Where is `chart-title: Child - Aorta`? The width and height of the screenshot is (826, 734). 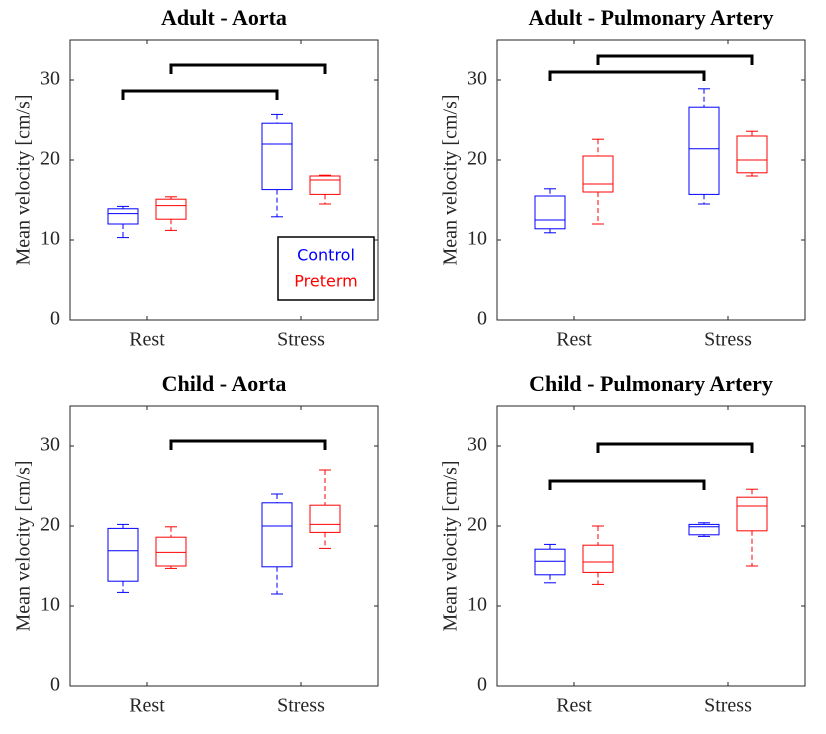
chart-title: Child - Aorta is located at coordinates (224, 383).